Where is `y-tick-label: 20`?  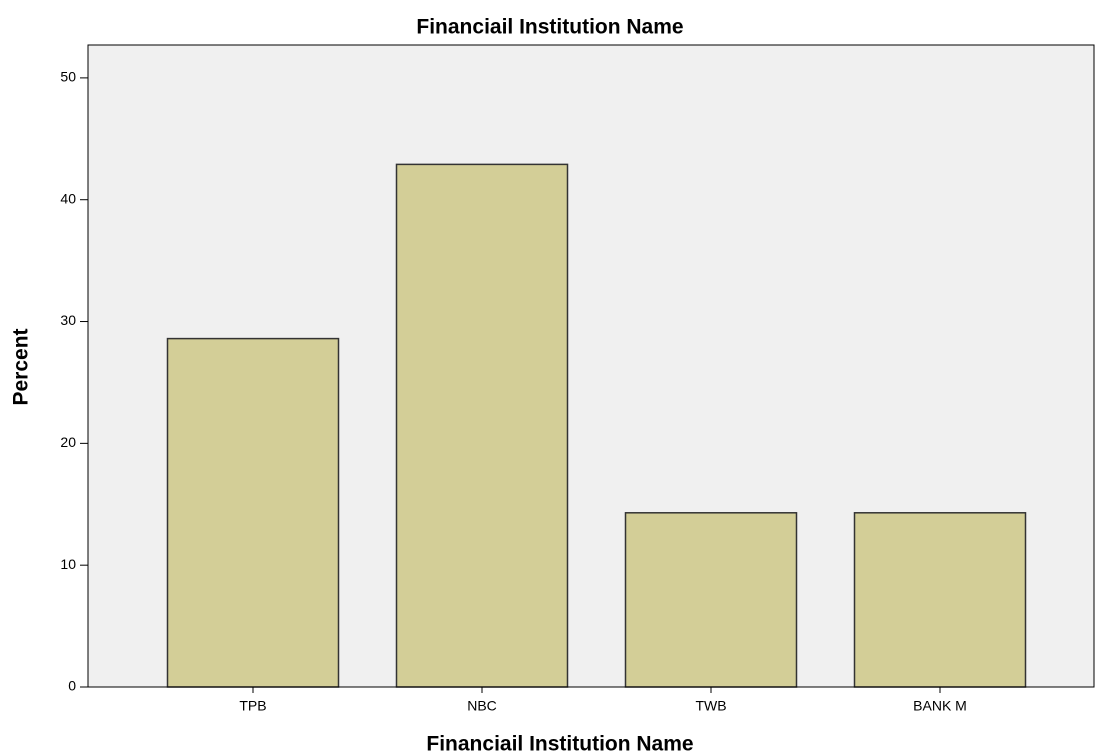
y-tick-label: 20 is located at coordinates (68, 442).